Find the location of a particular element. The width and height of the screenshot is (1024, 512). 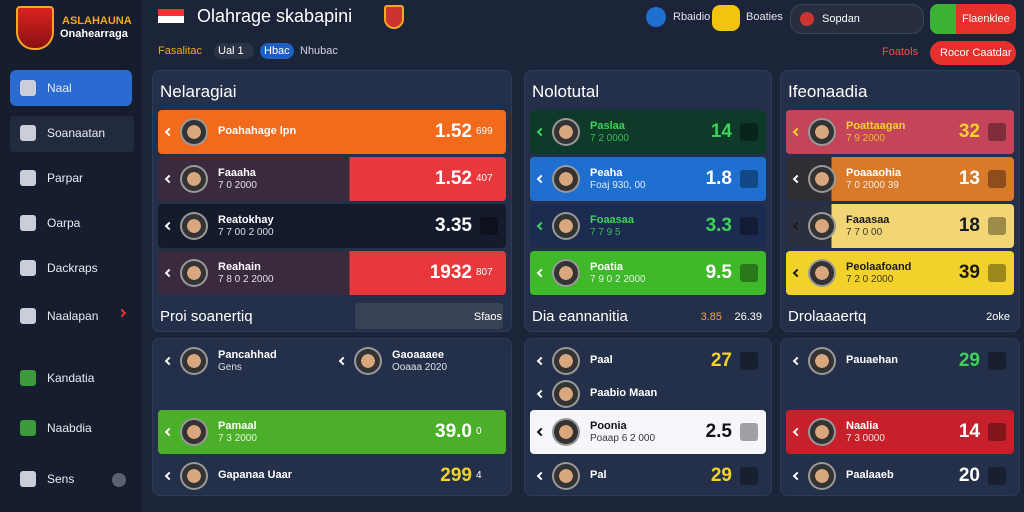

tab: Hbac is located at coordinates (277, 51).